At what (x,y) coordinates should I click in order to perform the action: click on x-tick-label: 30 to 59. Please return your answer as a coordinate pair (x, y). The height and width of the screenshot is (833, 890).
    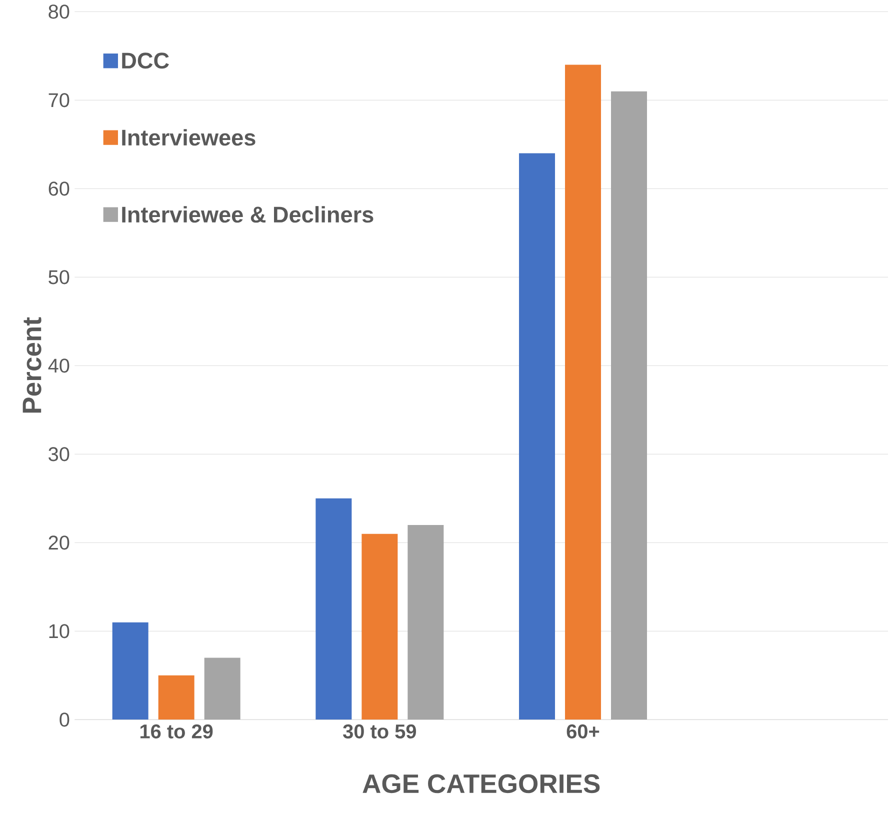
    Looking at the image, I should click on (379, 731).